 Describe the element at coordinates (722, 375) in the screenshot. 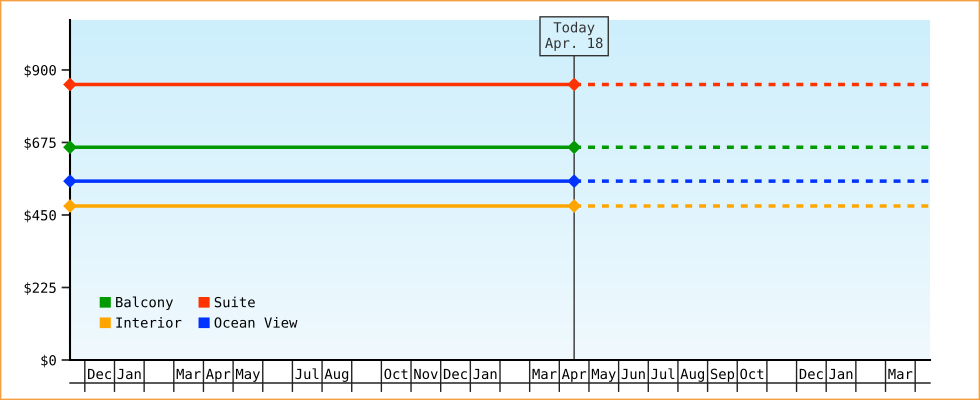

I see `x-tick-label: Sep` at that location.